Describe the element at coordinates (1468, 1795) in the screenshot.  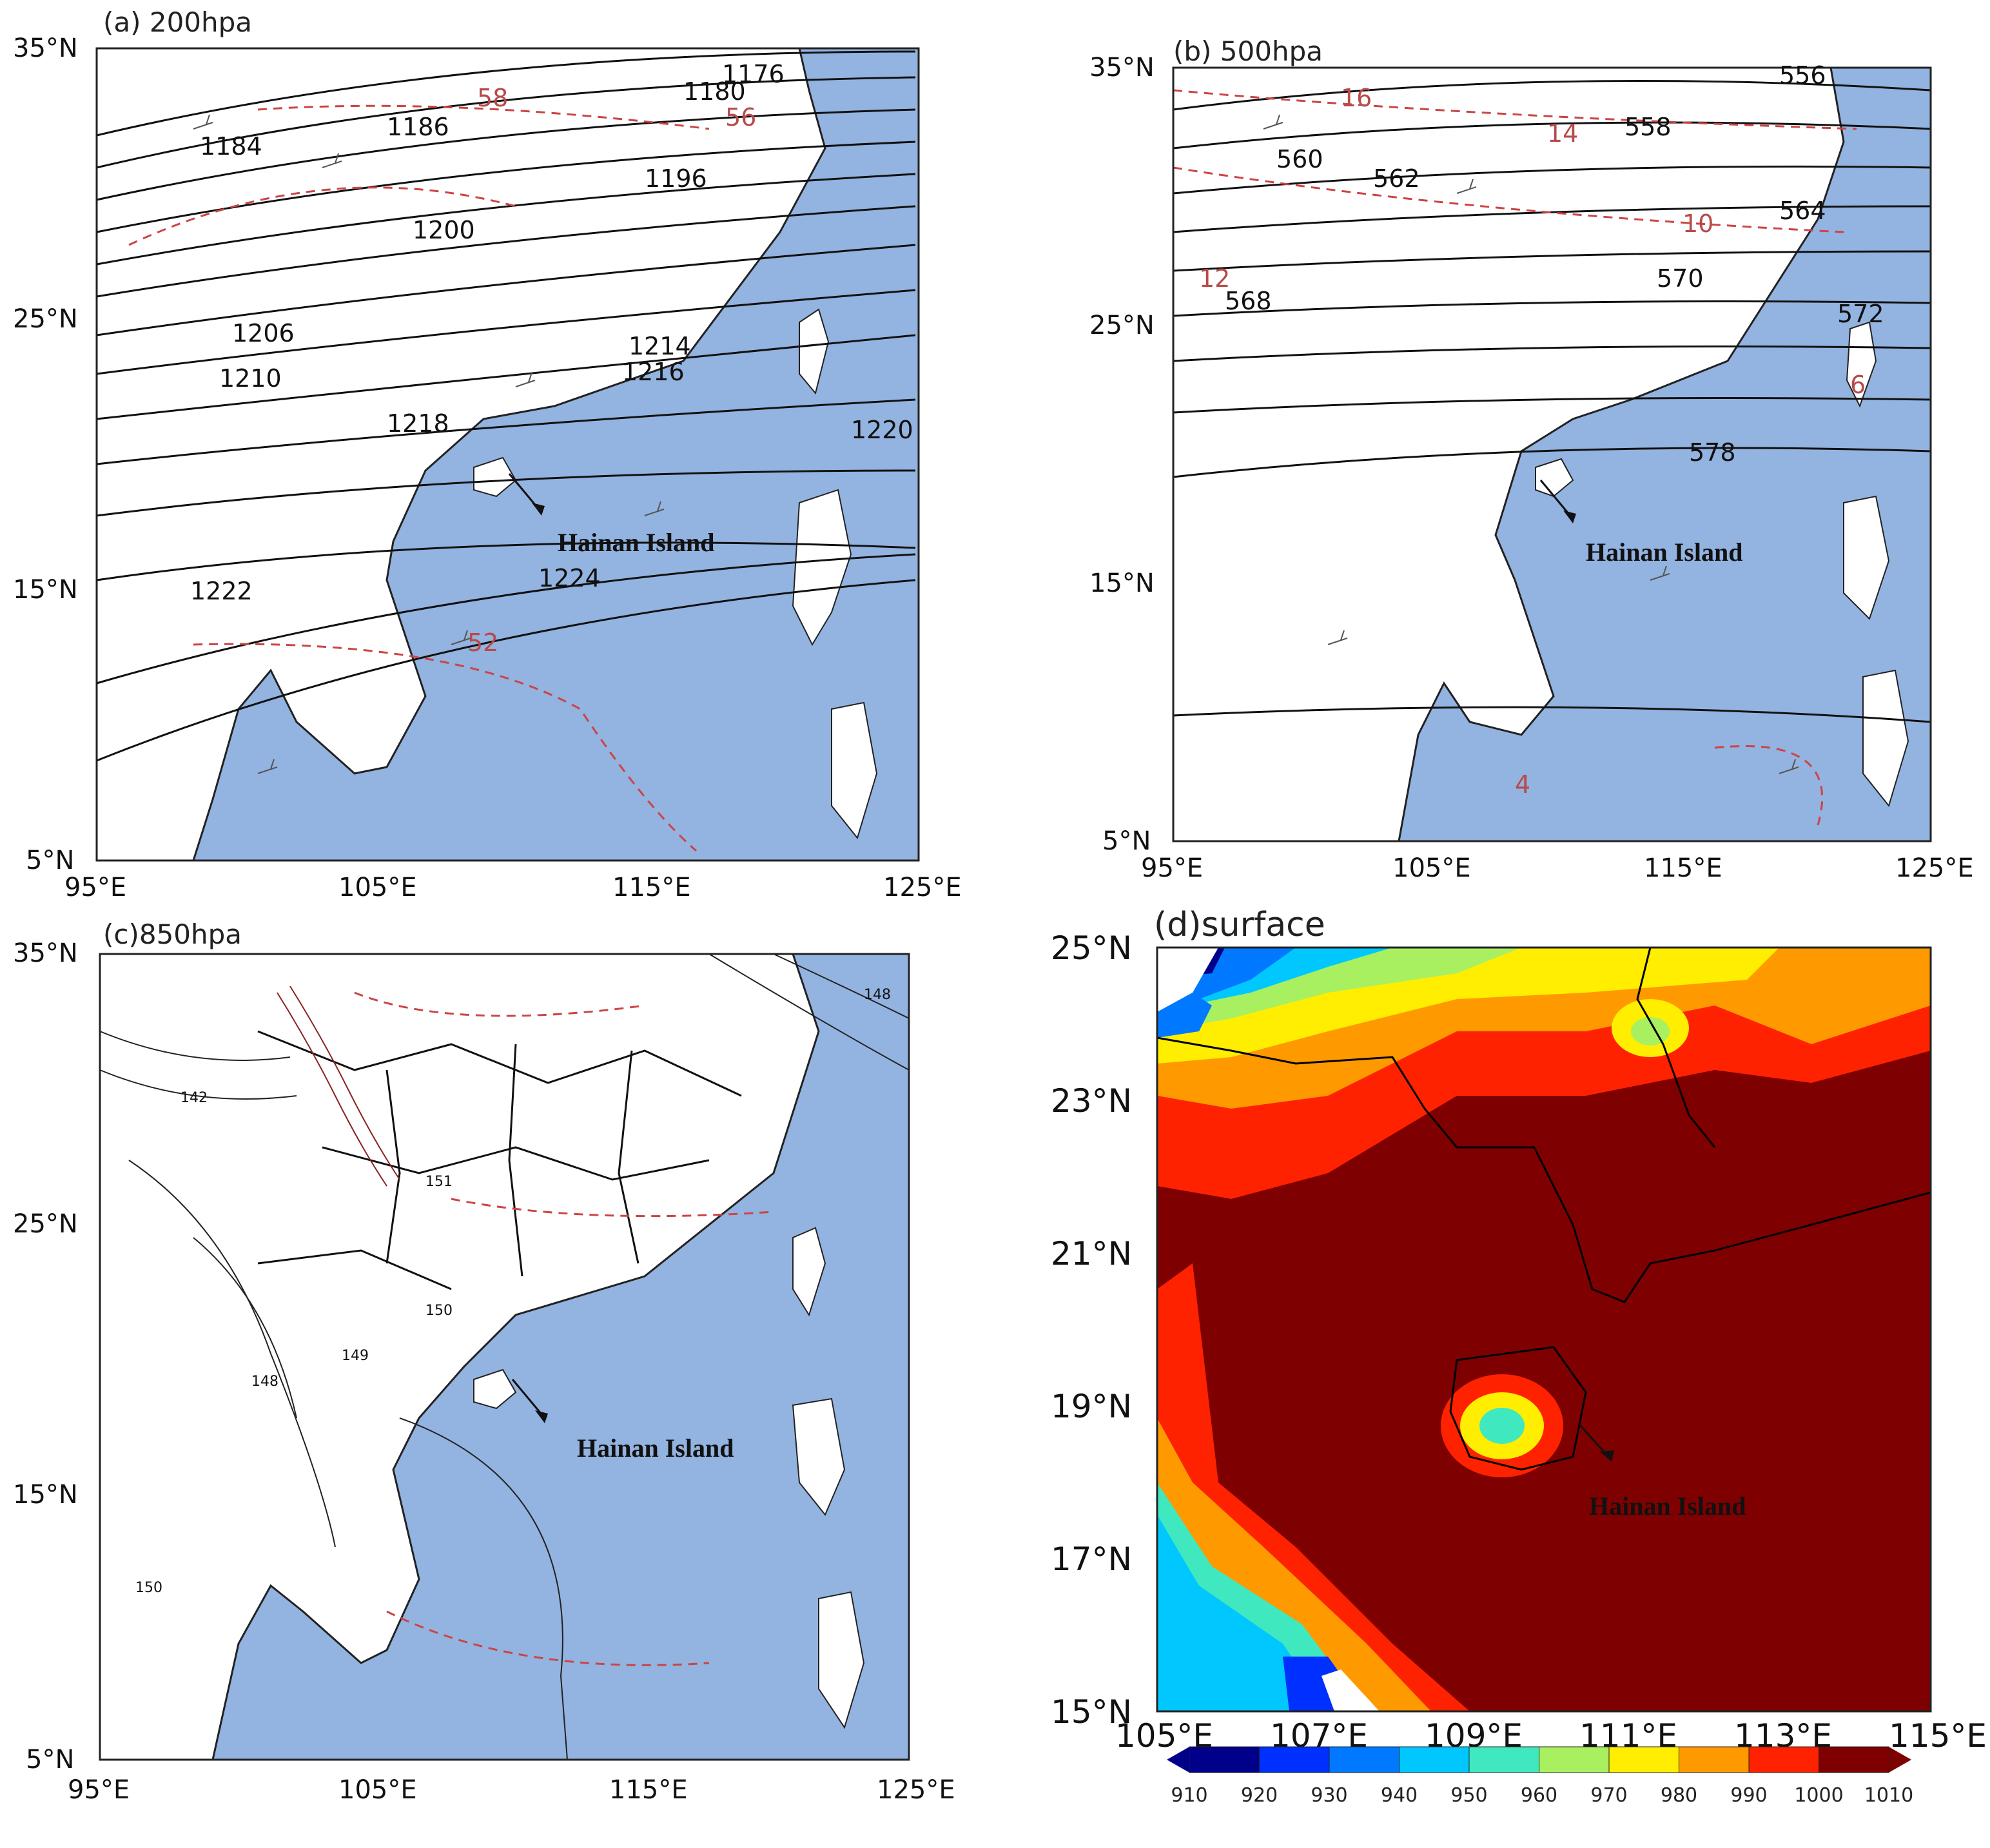
I see `colorbar-tick-label: 950` at that location.